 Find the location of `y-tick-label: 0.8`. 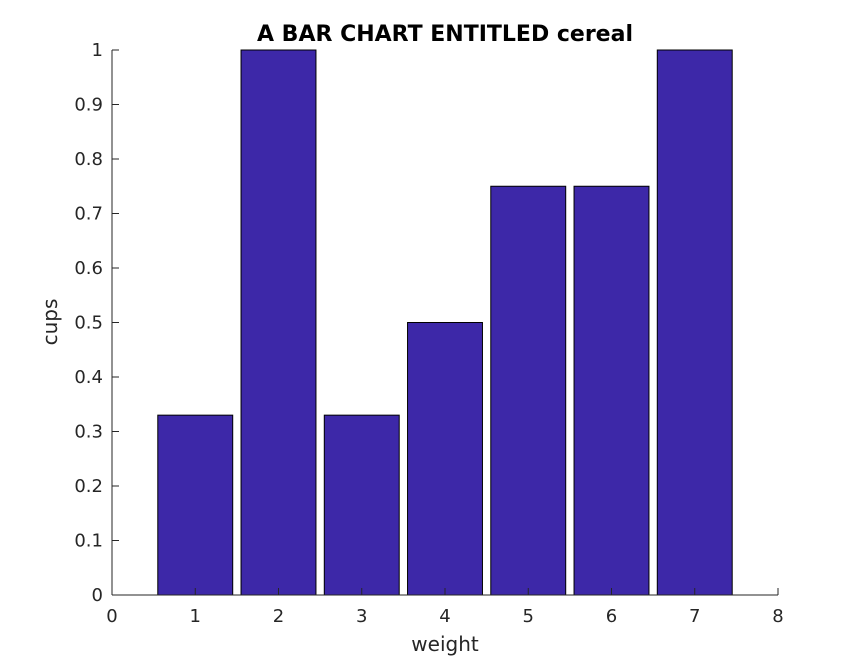

y-tick-label: 0.8 is located at coordinates (88, 159).